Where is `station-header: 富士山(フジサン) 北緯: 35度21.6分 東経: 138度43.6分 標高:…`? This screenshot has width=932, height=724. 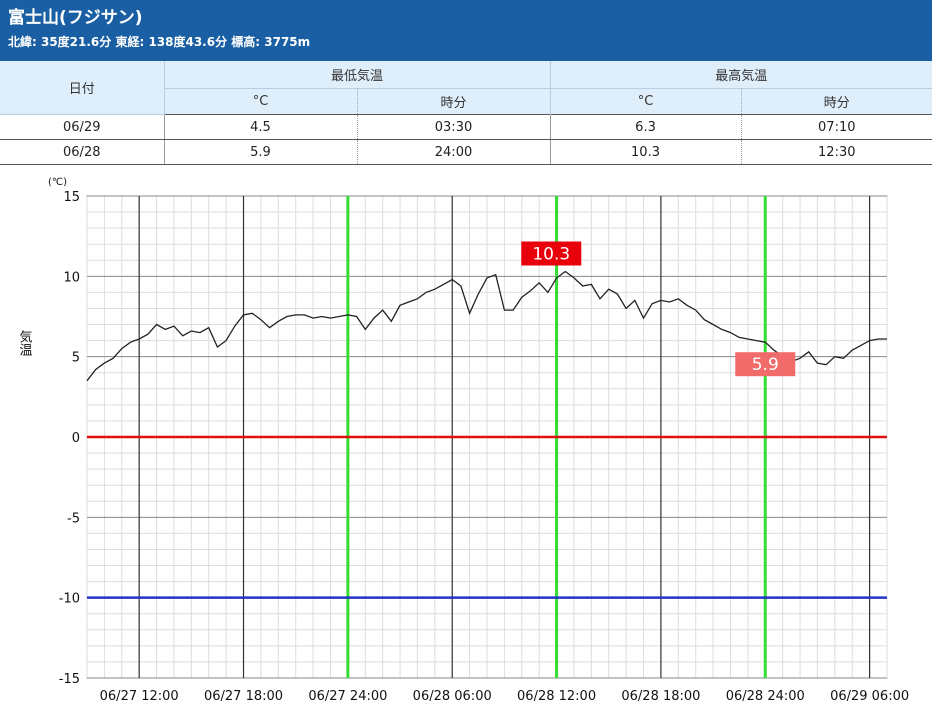
station-header: 富士山(フジサン) 北緯: 35度21.6分 東経: 138度43.6分 標高:… is located at coordinates (466, 30).